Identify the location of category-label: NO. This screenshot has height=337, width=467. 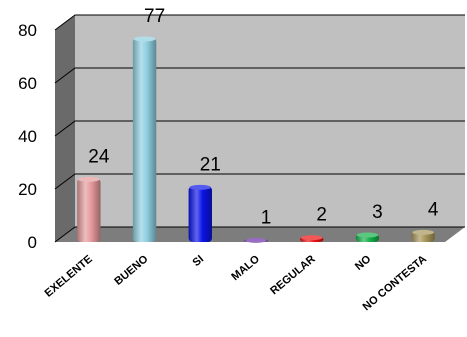
(363, 263).